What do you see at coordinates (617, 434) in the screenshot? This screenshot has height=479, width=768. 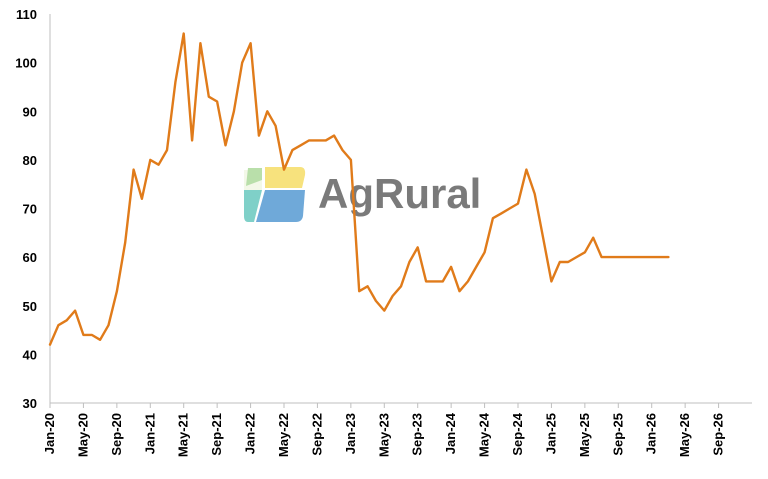 I see `x-tick-label: Sep-25` at bounding box center [617, 434].